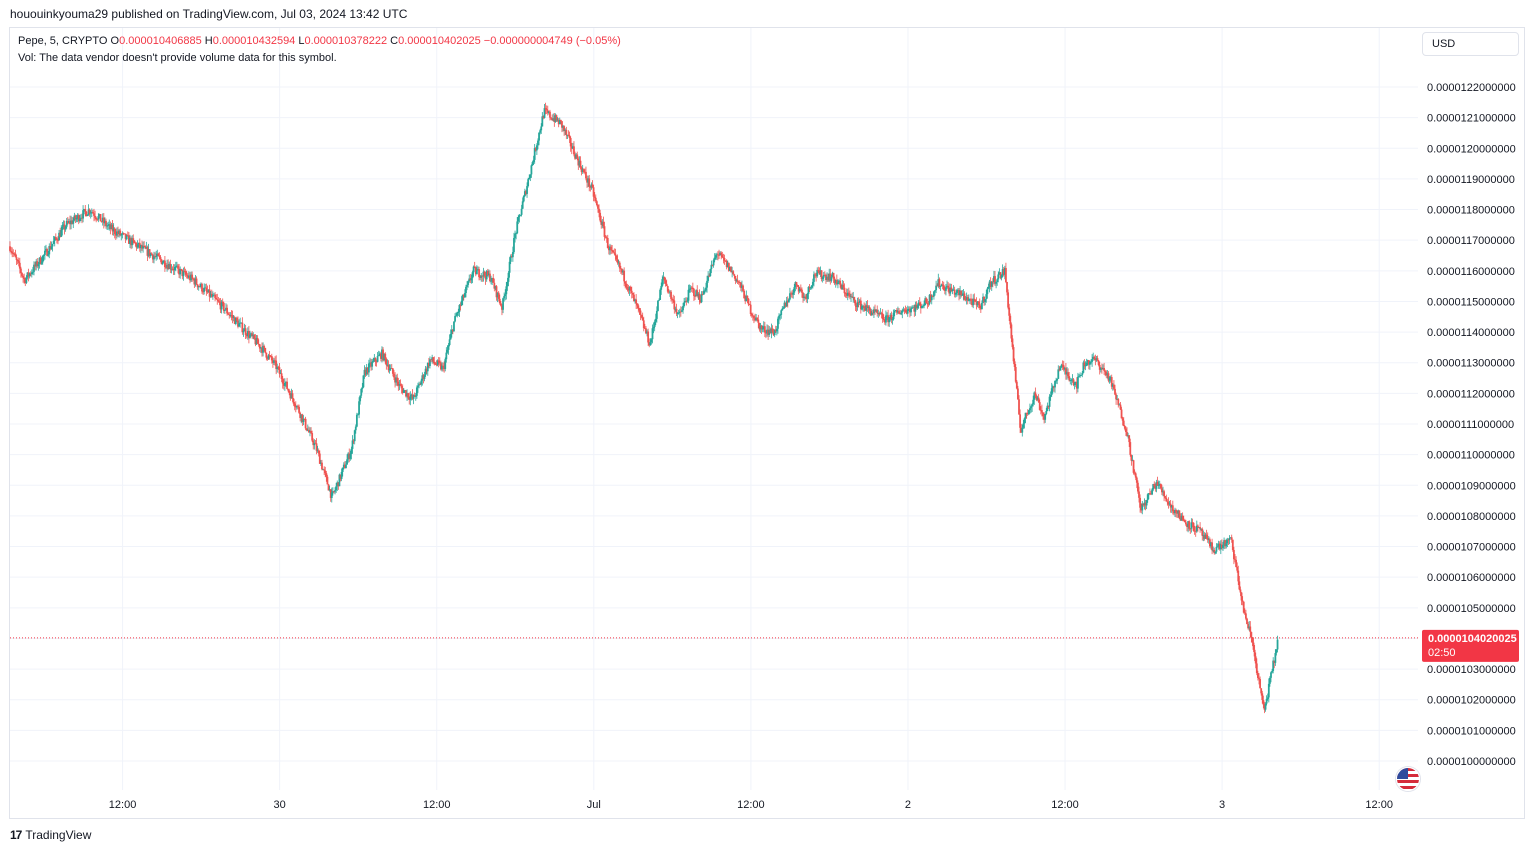  Describe the element at coordinates (50, 835) in the screenshot. I see `tradingview-logo: 17 TradingView` at that location.